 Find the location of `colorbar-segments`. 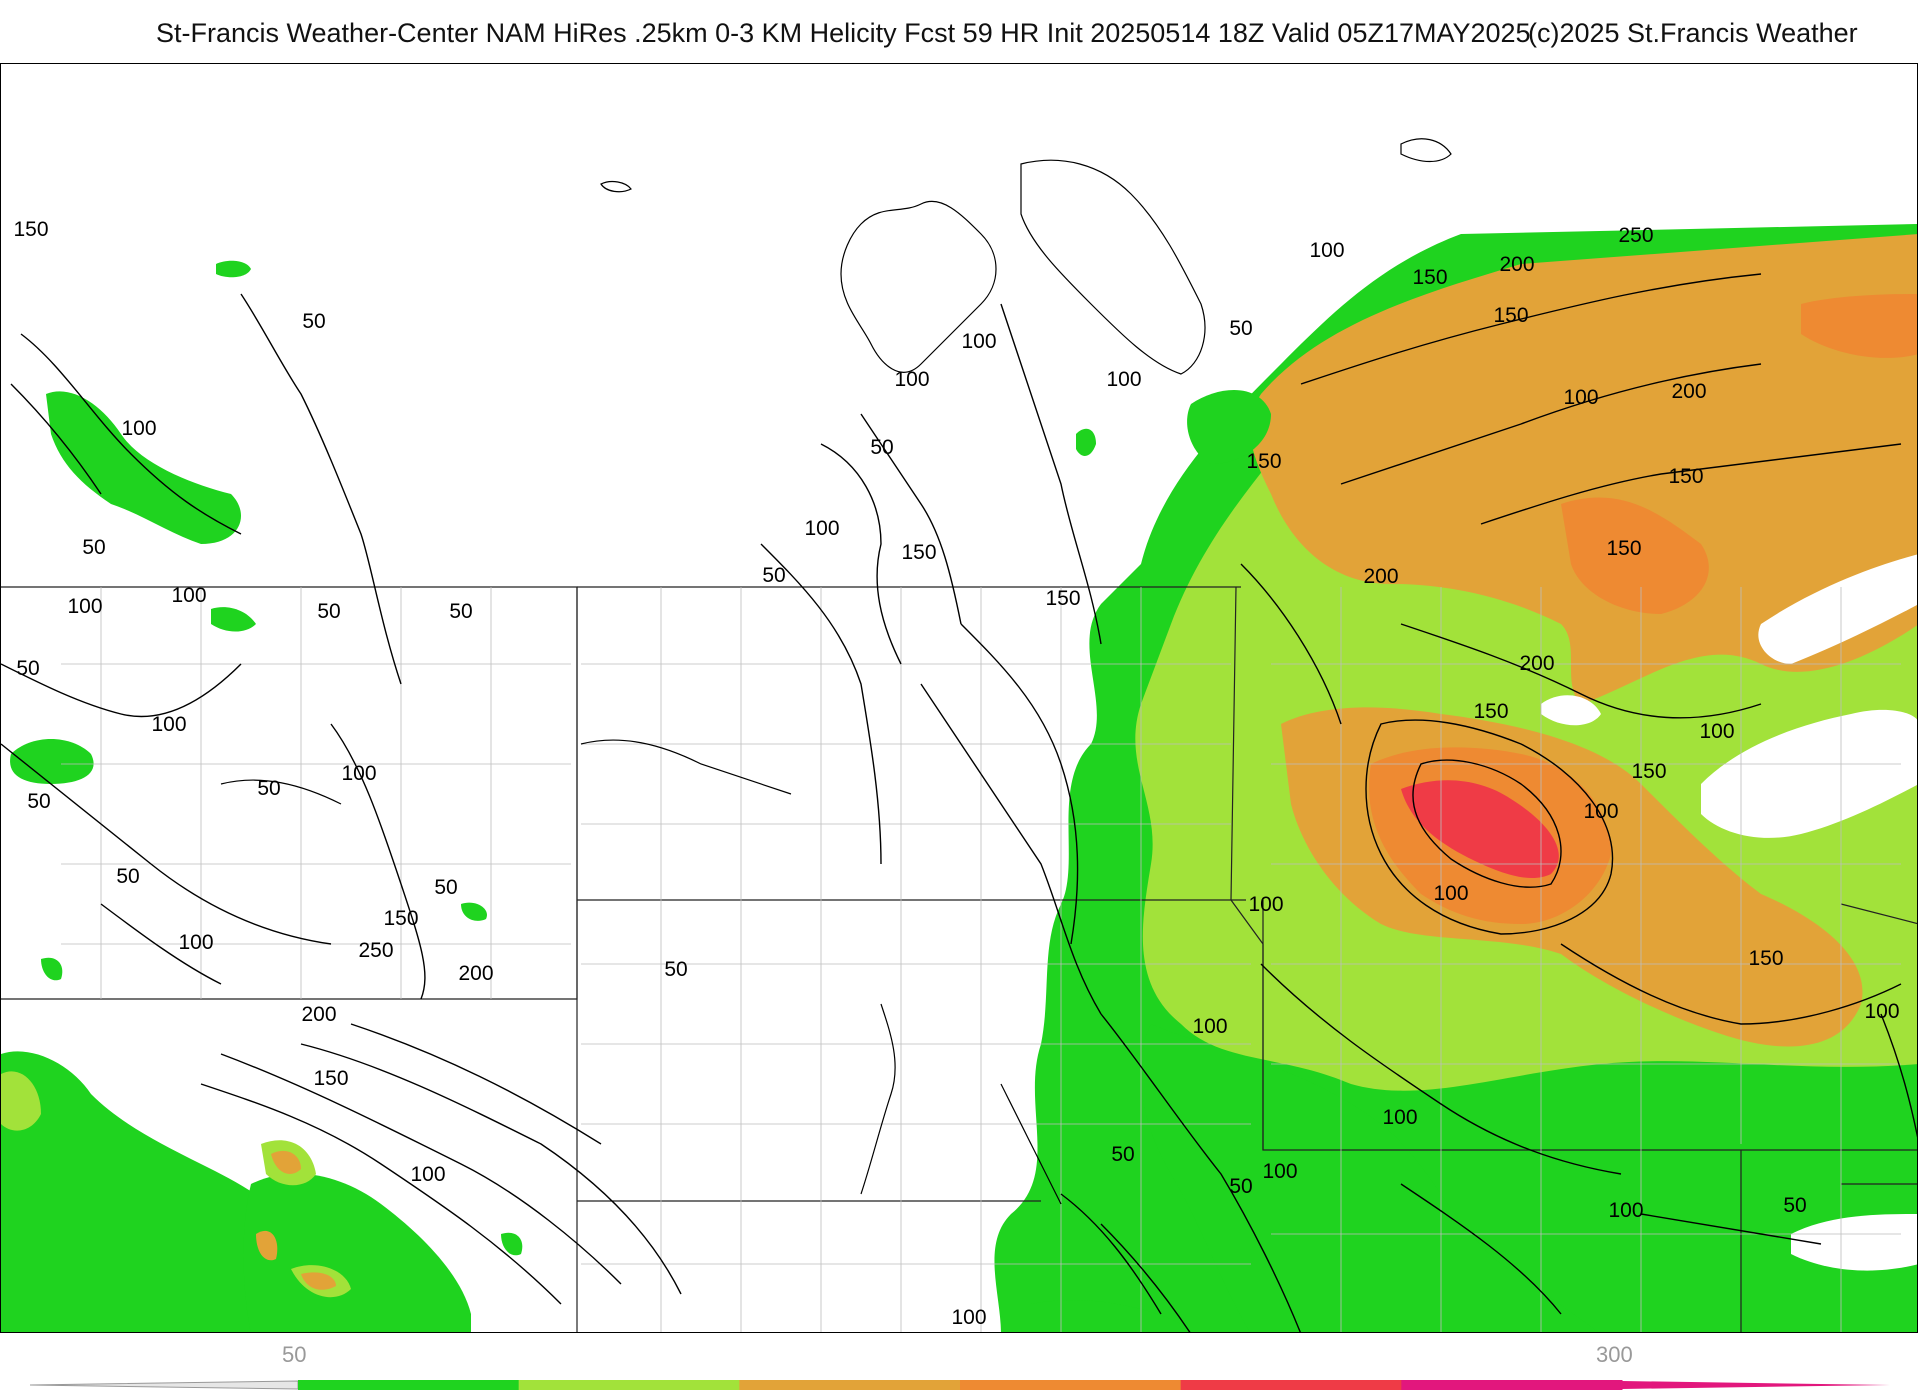

colorbar-segments is located at coordinates (960, 1385).